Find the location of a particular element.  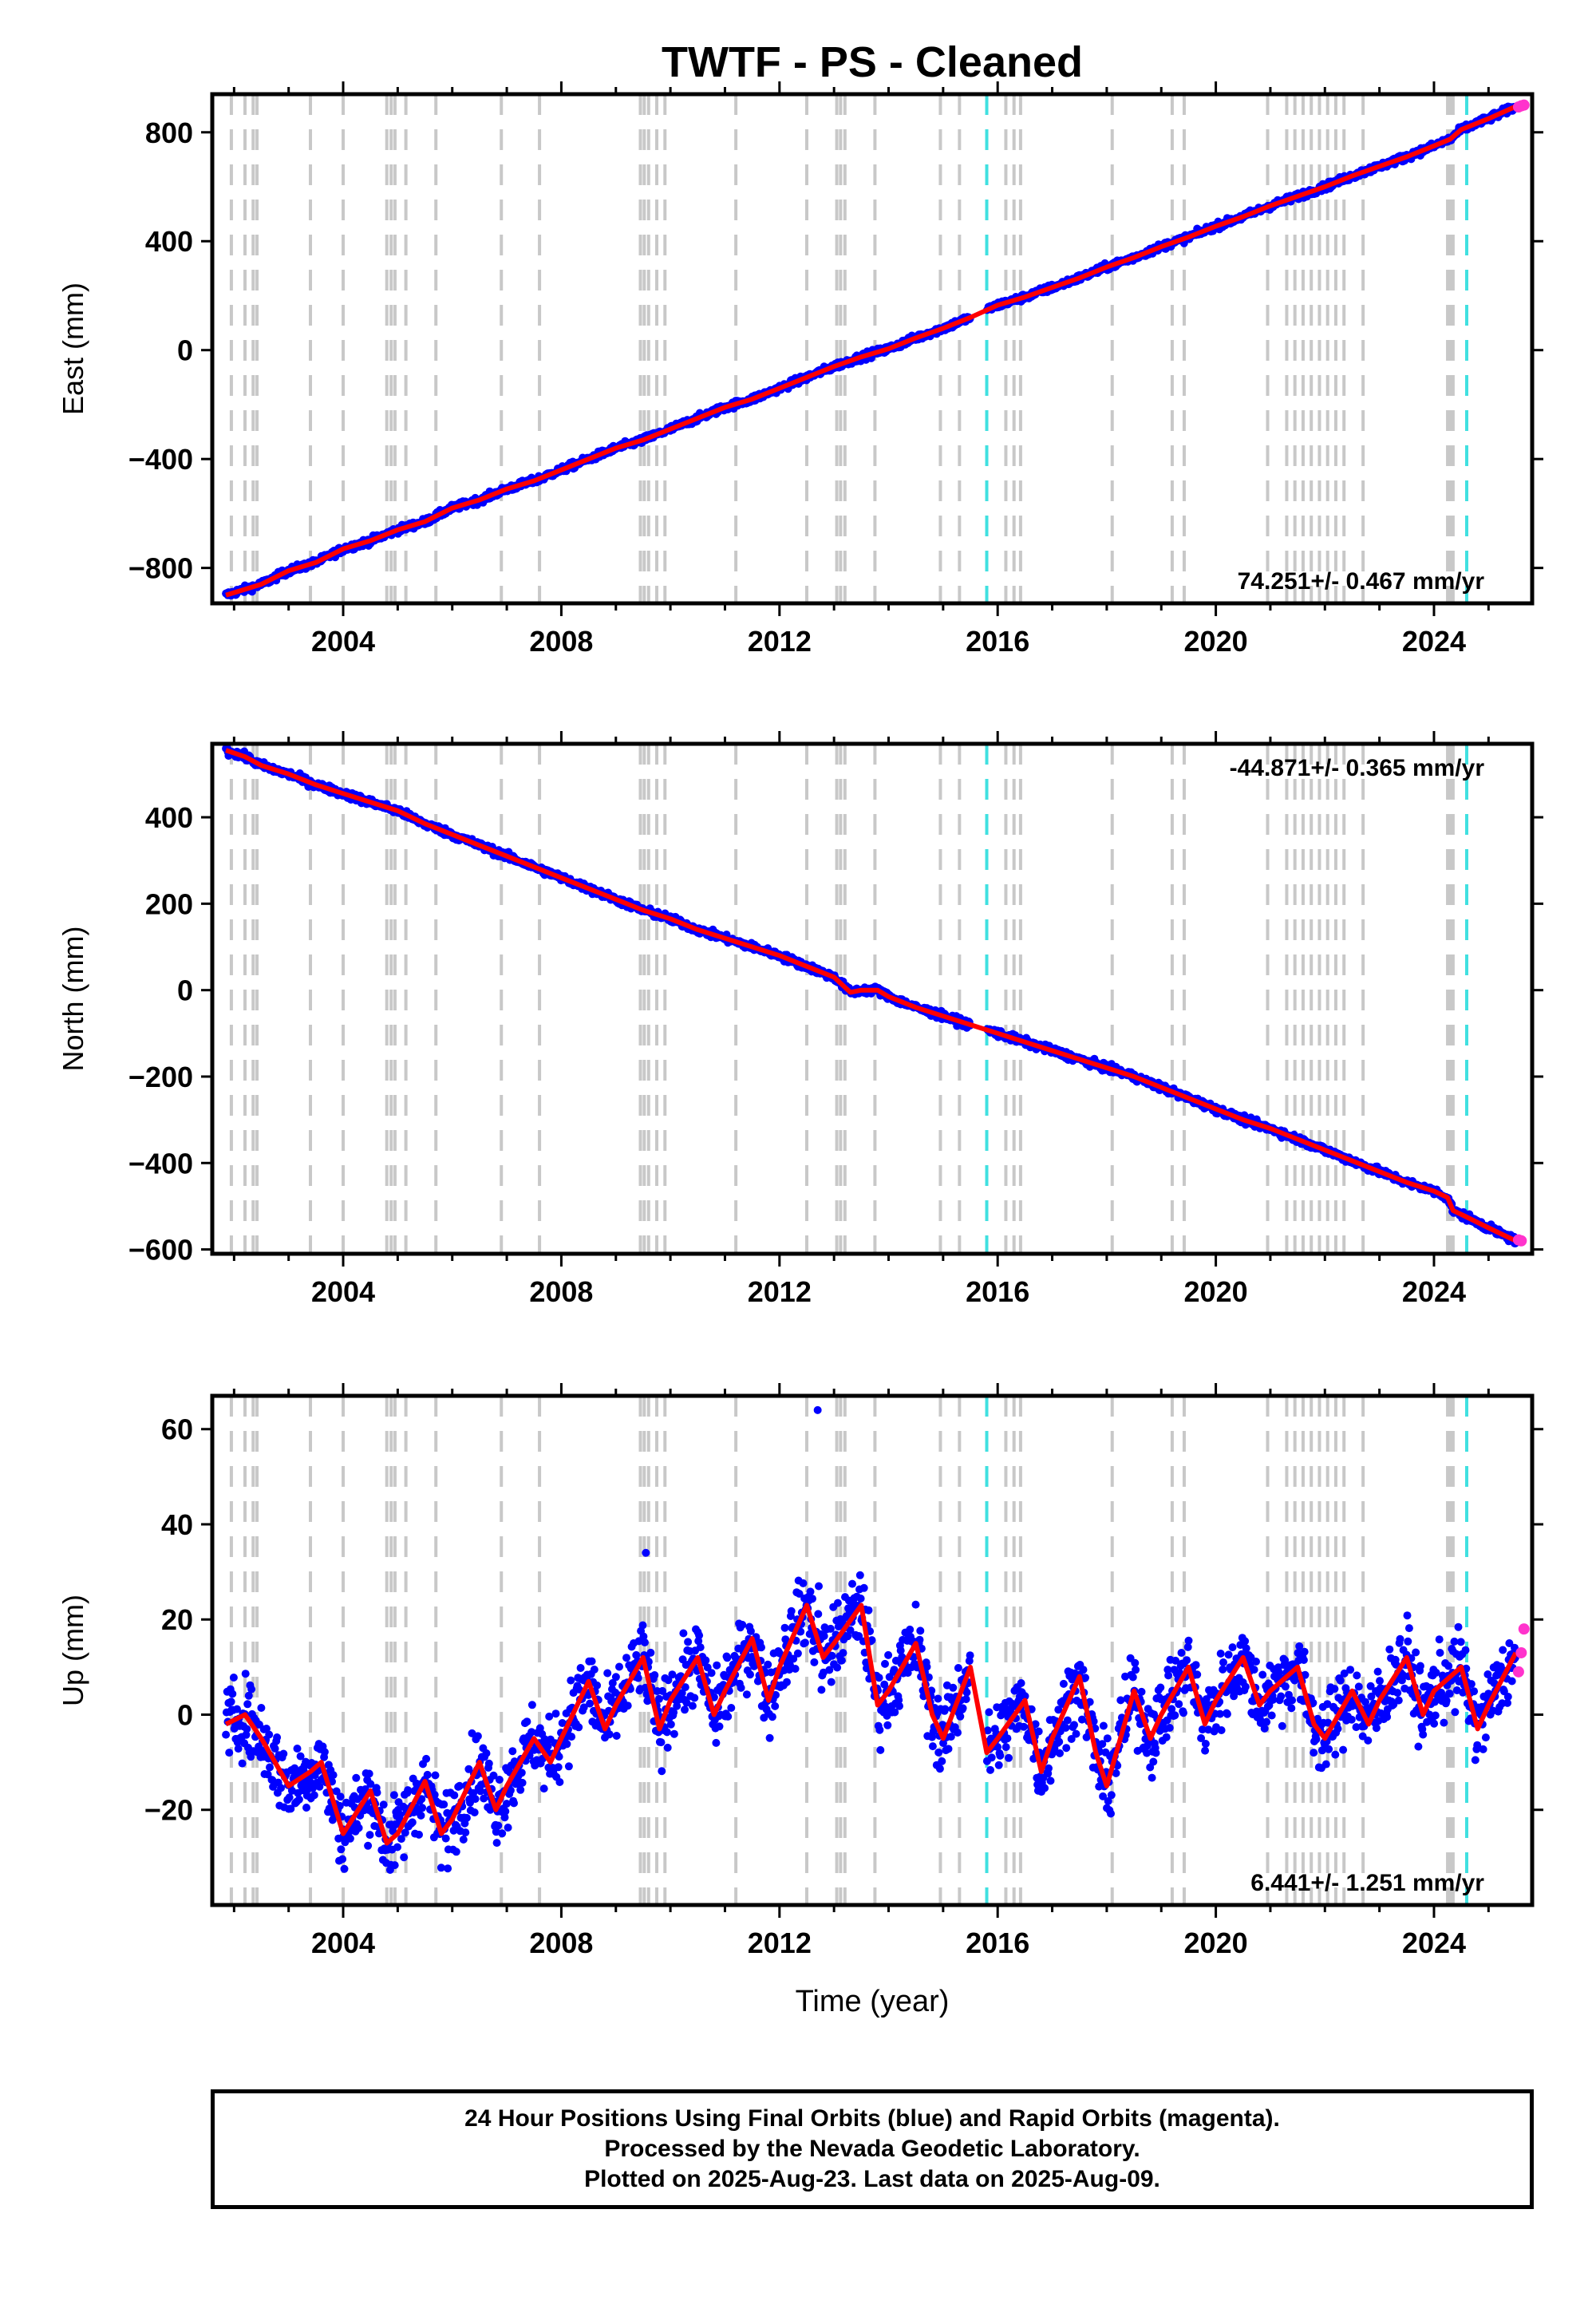

chart-title: TWTF - PS - Cleaned is located at coordinates (873, 62).